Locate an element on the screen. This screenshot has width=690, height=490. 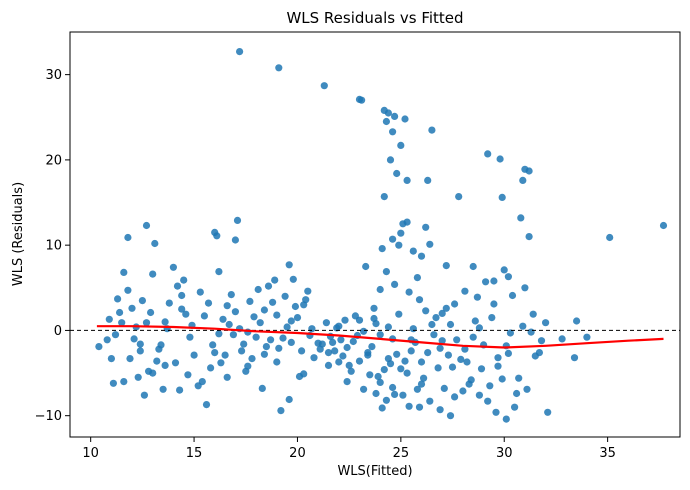
chart-title: WLS Residuals vs Fitted is located at coordinates (374, 18).